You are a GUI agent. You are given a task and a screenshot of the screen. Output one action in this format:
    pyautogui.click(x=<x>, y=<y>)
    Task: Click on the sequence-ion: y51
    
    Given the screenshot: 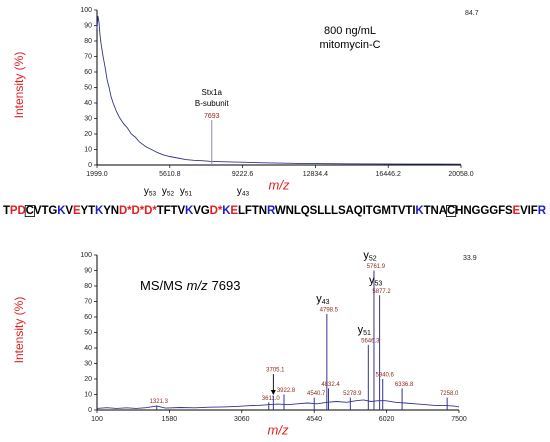 What is the action you would take?
    pyautogui.click(x=186, y=192)
    